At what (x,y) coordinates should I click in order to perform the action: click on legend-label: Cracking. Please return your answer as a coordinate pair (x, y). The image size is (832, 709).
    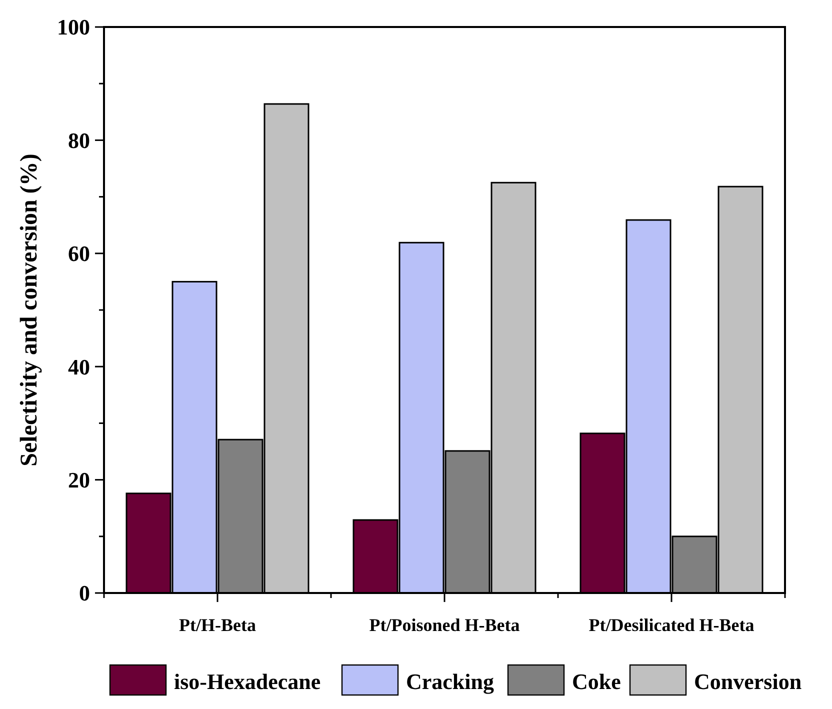
    Looking at the image, I should click on (450, 681).